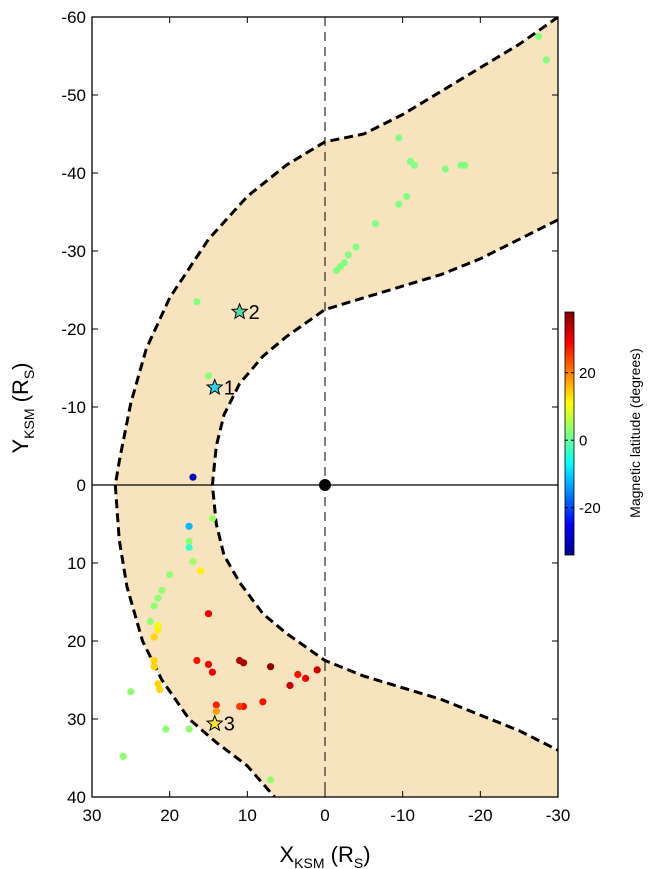 Image resolution: width=648 pixels, height=869 pixels. What do you see at coordinates (324, 815) in the screenshot?
I see `x-tick-label: 0` at bounding box center [324, 815].